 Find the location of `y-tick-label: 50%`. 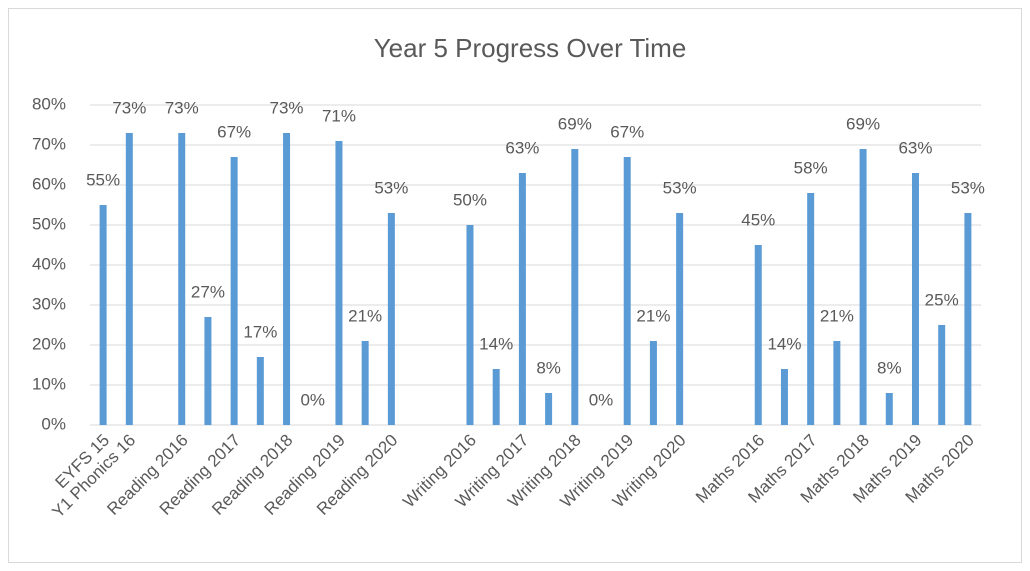

y-tick-label: 50% is located at coordinates (49, 223).